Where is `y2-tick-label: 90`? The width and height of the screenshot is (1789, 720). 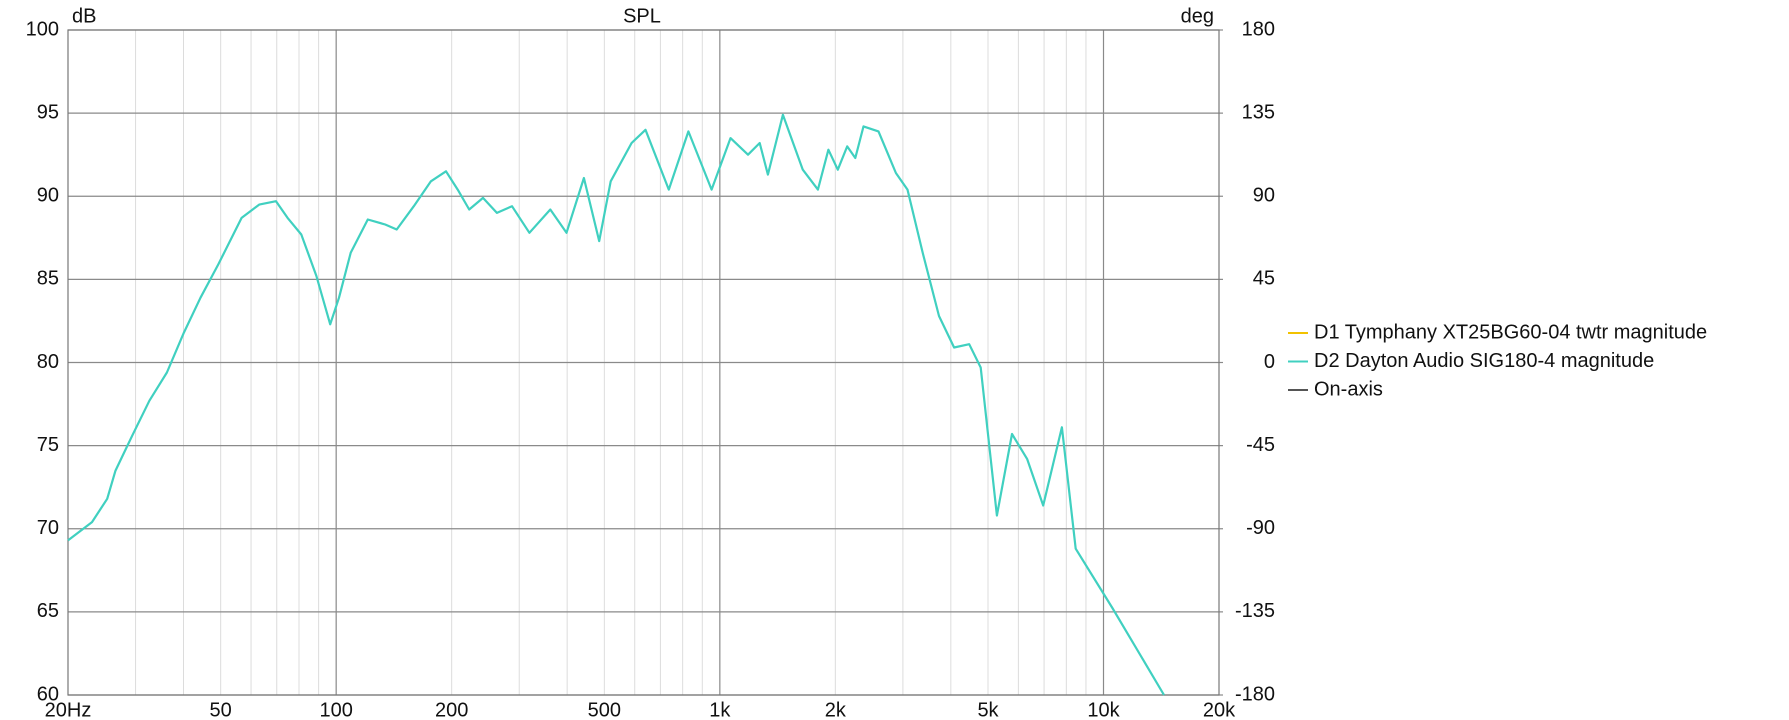
y2-tick-label: 90 is located at coordinates (1264, 196).